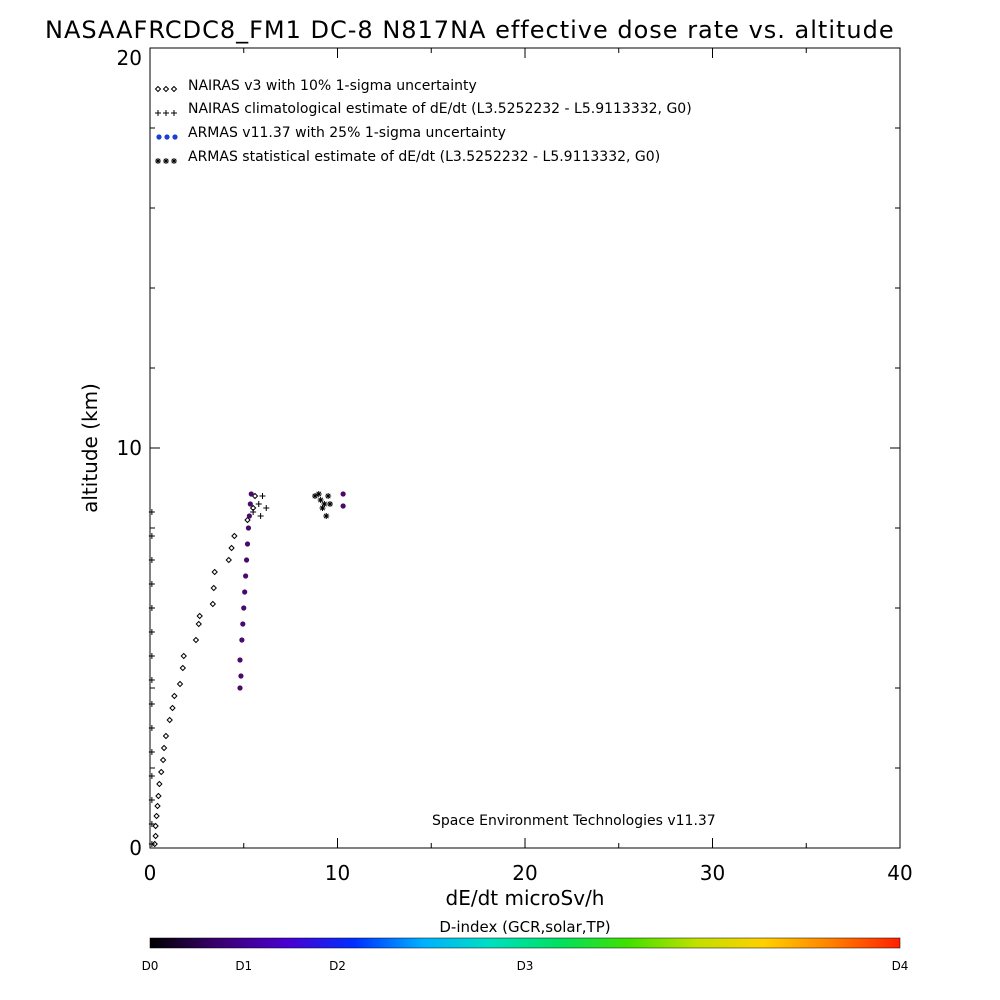  Describe the element at coordinates (525, 943) in the screenshot. I see `colorbar` at that location.